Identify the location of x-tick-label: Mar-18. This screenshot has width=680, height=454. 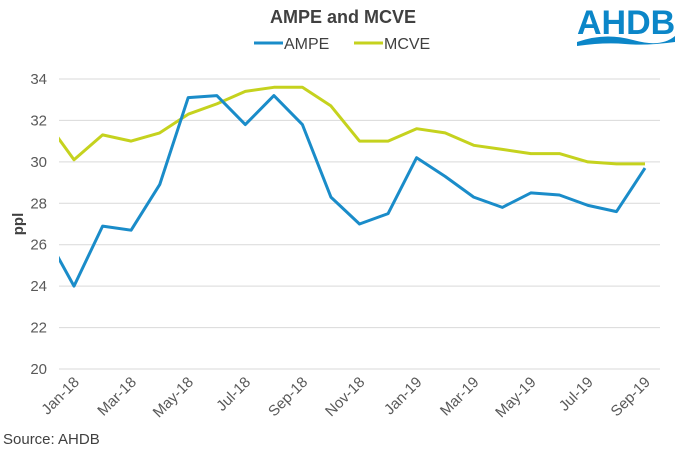
(117, 397).